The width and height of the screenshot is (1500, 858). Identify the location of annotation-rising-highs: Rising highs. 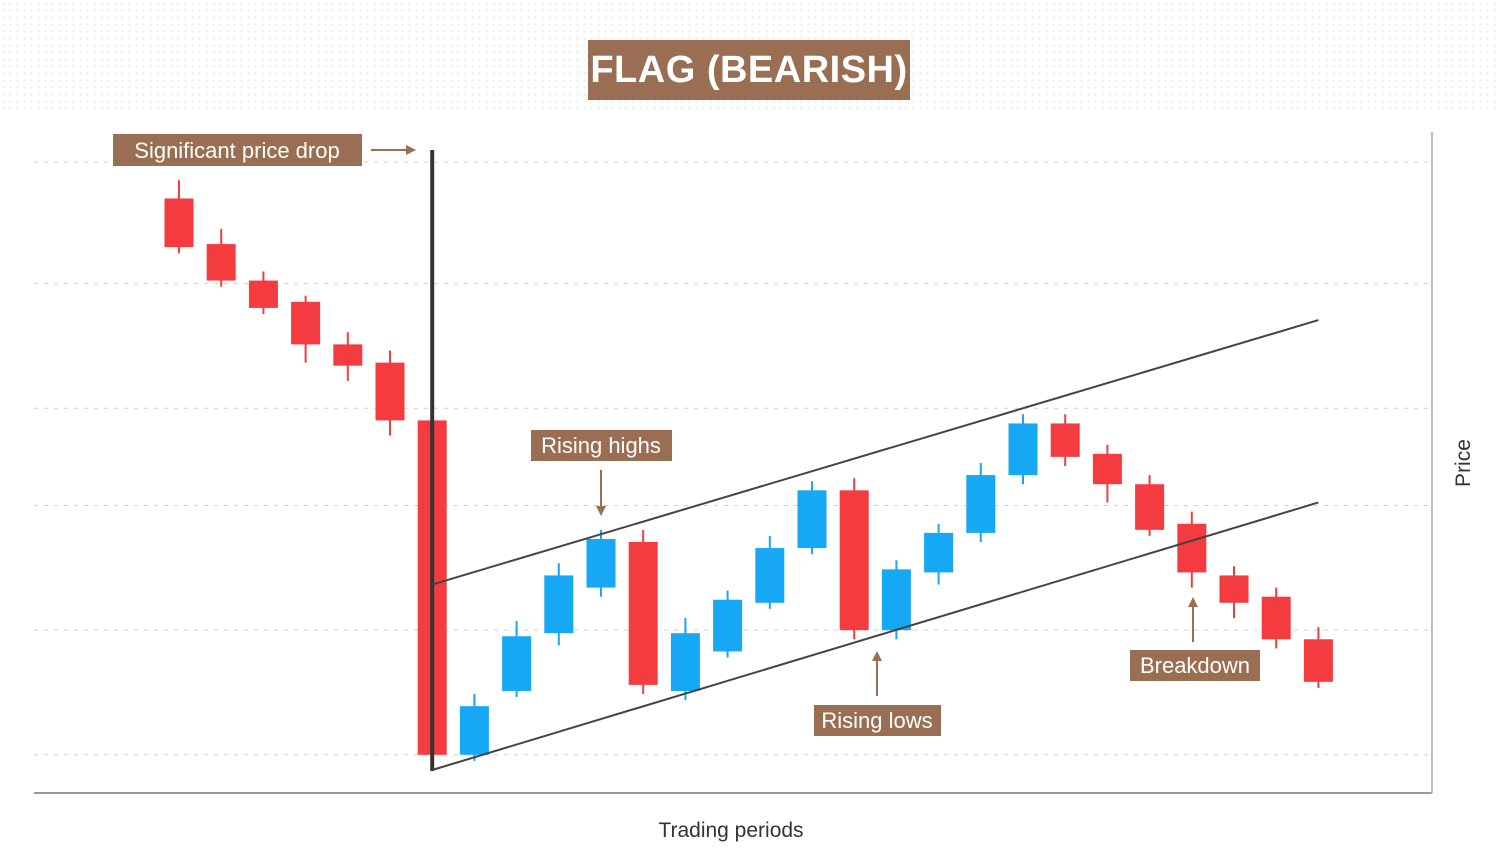
(601, 473).